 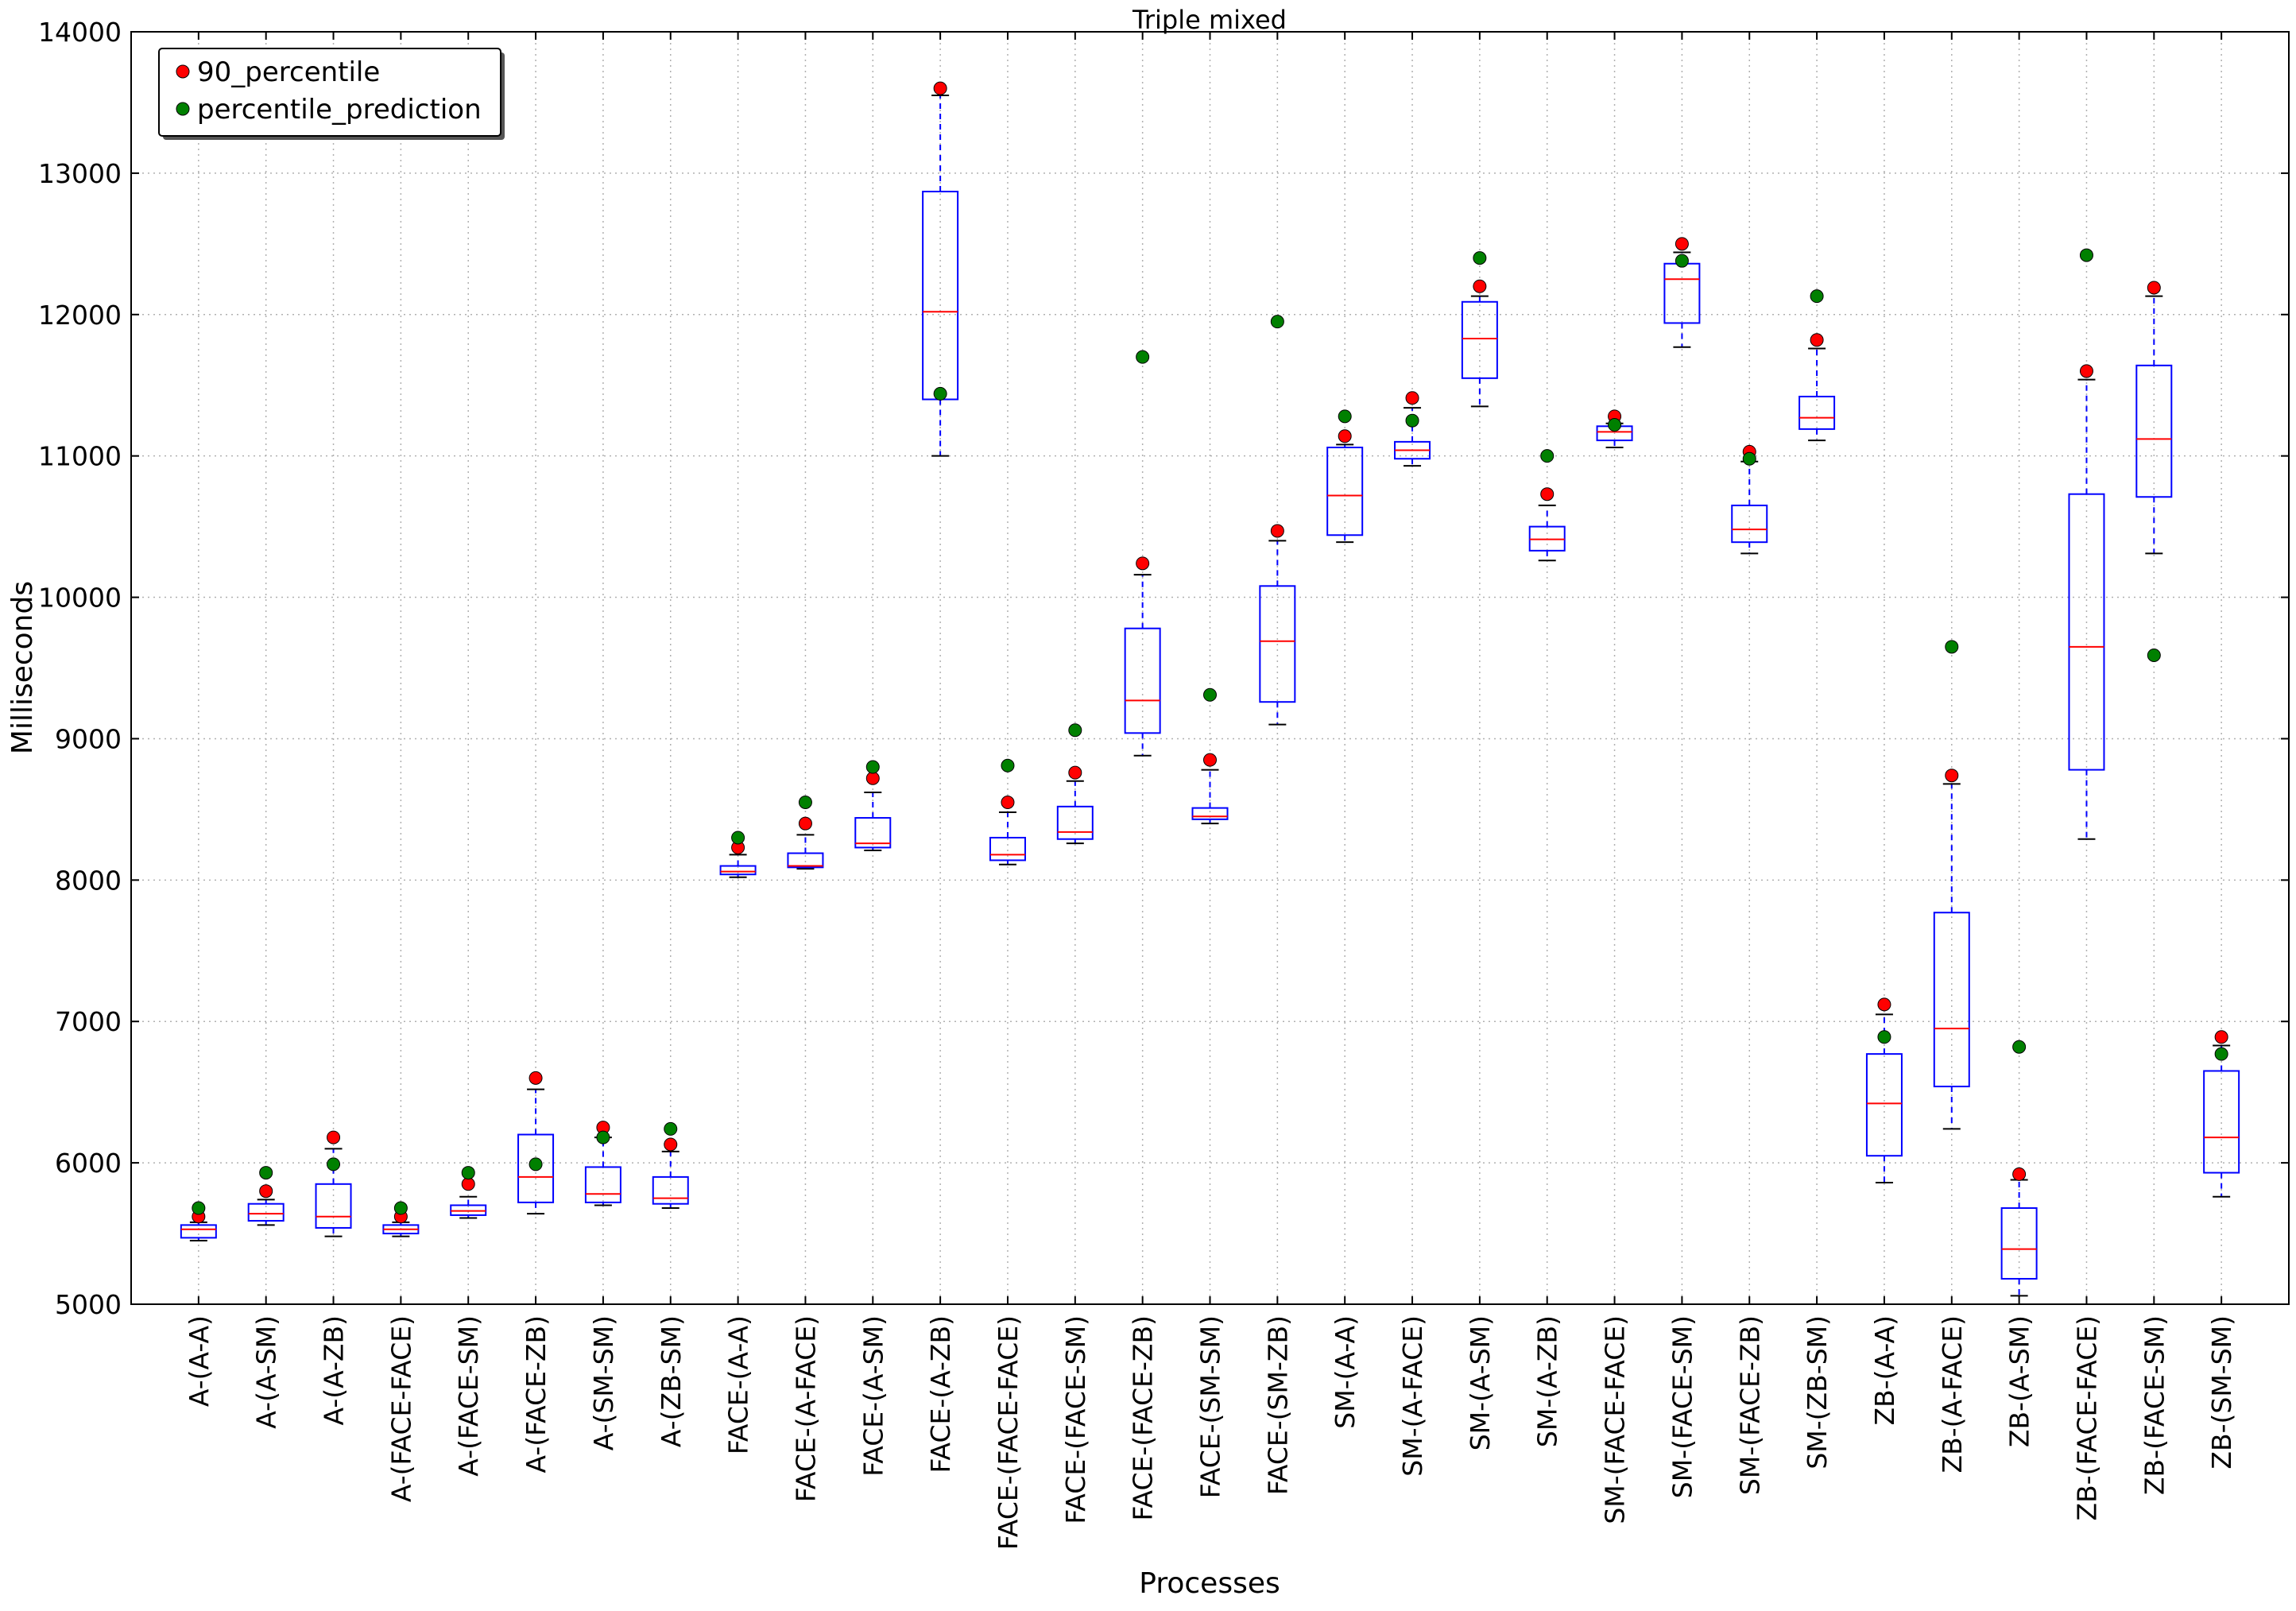 What do you see at coordinates (88, 880) in the screenshot?
I see `y-tick-label: 8000` at bounding box center [88, 880].